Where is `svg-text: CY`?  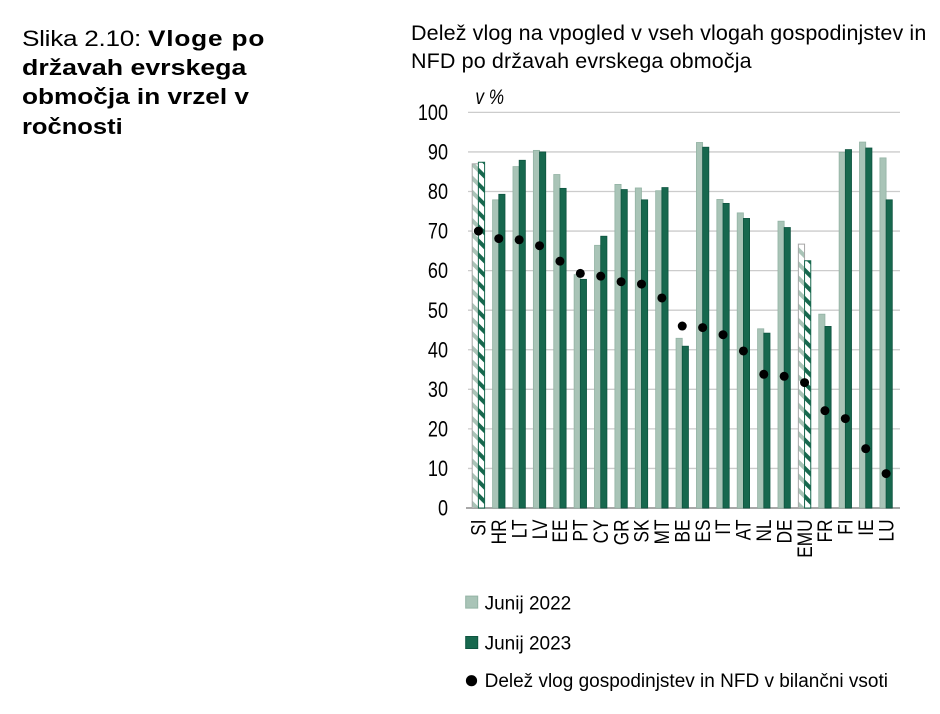
svg-text: CY is located at coordinates (601, 531).